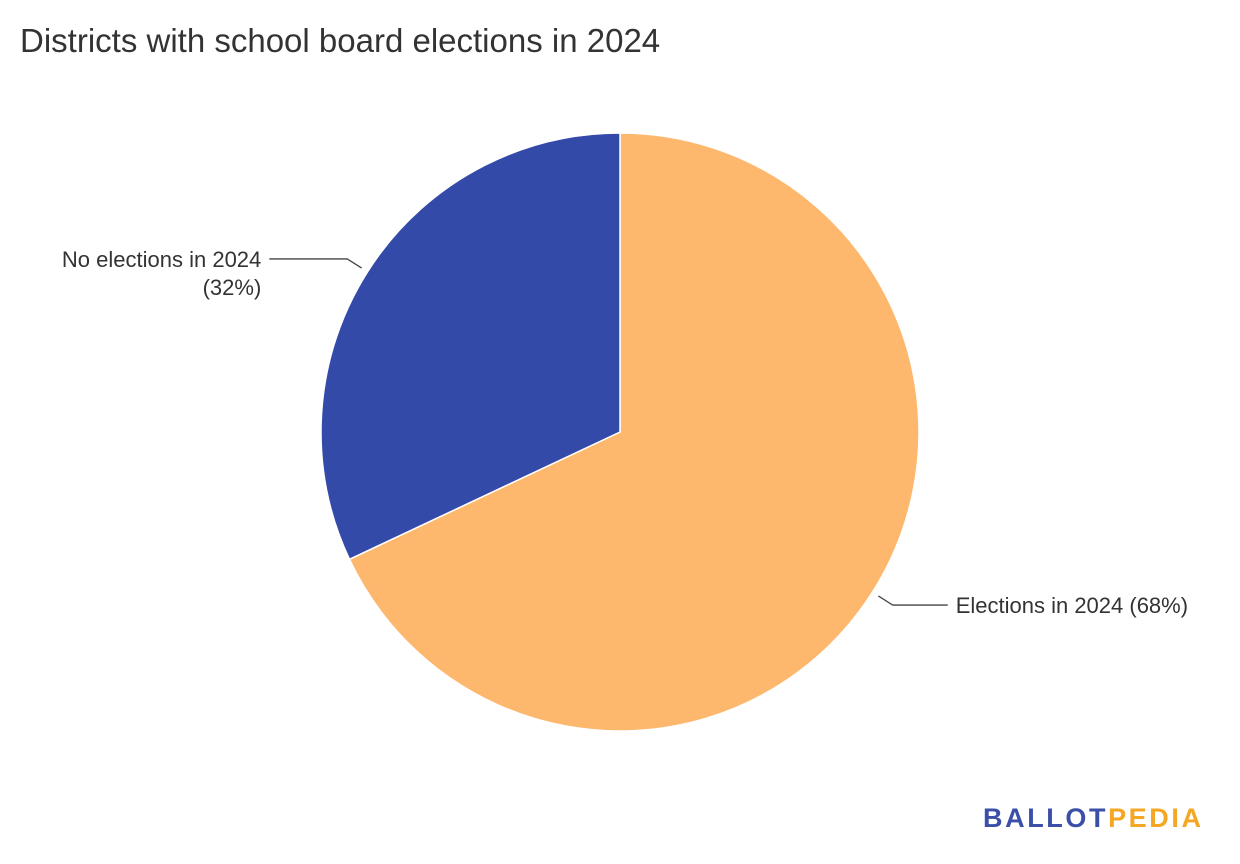  I want to click on logo-text-pedia: PEDIA, so click(1156, 818).